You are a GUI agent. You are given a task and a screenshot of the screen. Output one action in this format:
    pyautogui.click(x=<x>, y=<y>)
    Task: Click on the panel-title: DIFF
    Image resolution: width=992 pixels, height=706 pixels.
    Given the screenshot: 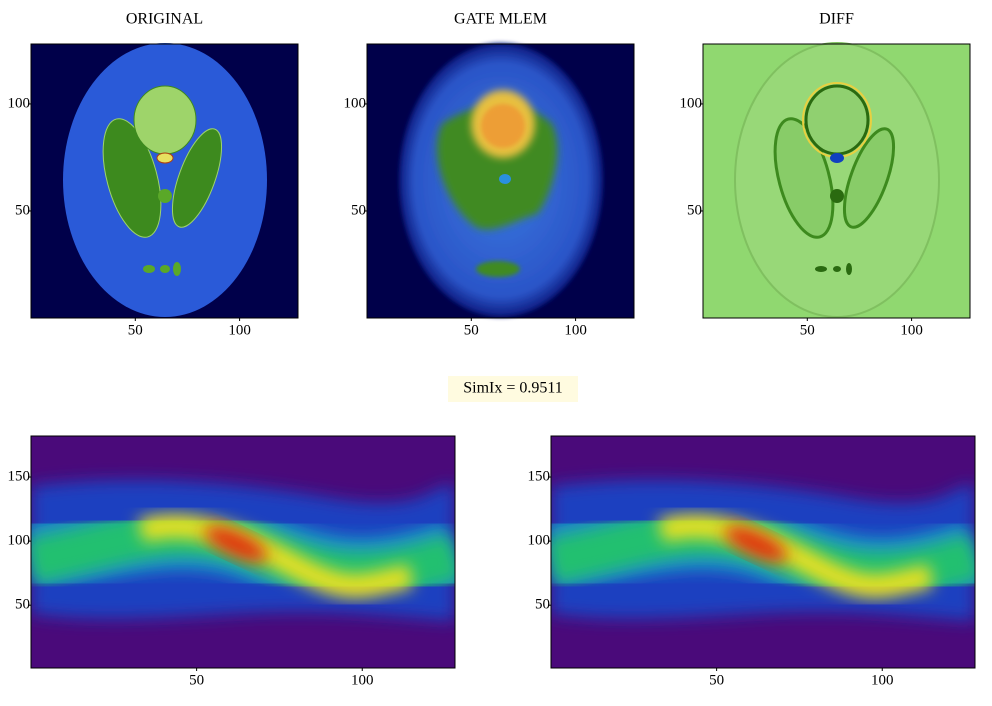 What is the action you would take?
    pyautogui.click(x=836, y=19)
    